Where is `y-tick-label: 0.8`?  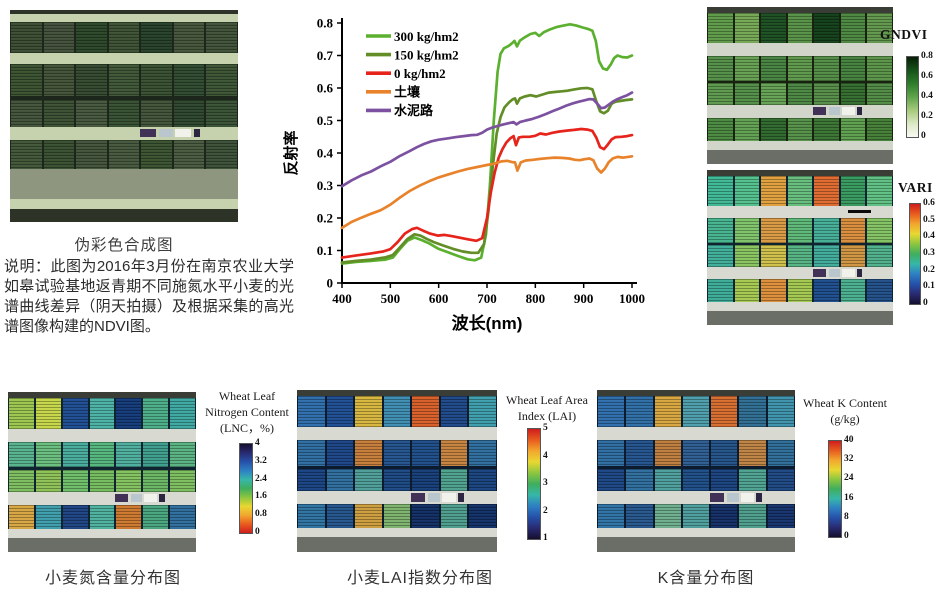 y-tick-label: 0.8 is located at coordinates (325, 23).